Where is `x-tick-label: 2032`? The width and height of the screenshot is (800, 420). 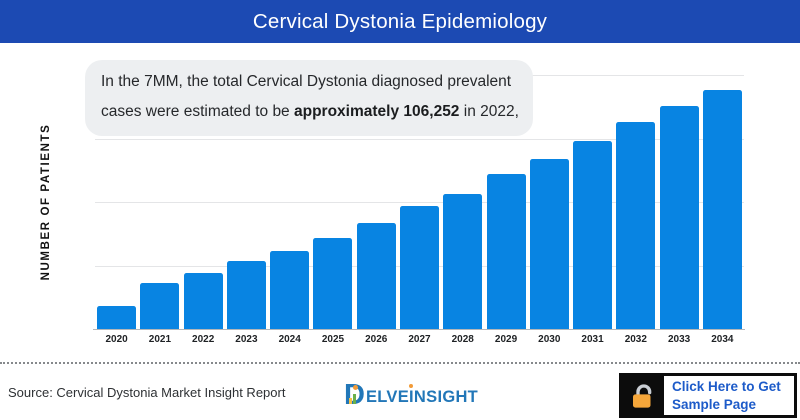 x-tick-label: 2032 is located at coordinates (635, 339).